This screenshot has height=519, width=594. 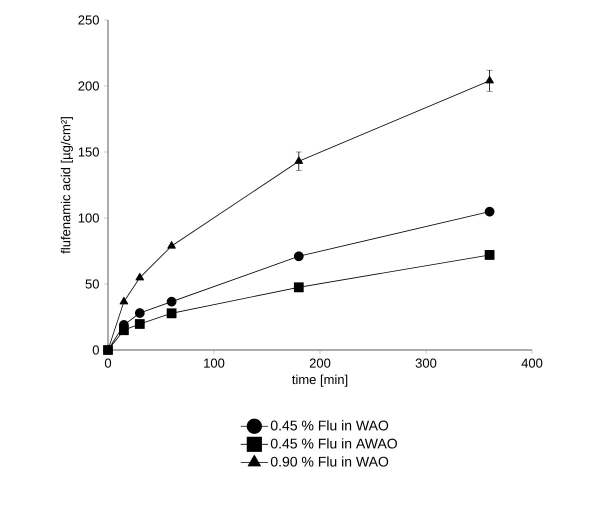 I want to click on x-axis-title: time [min], so click(x=320, y=380).